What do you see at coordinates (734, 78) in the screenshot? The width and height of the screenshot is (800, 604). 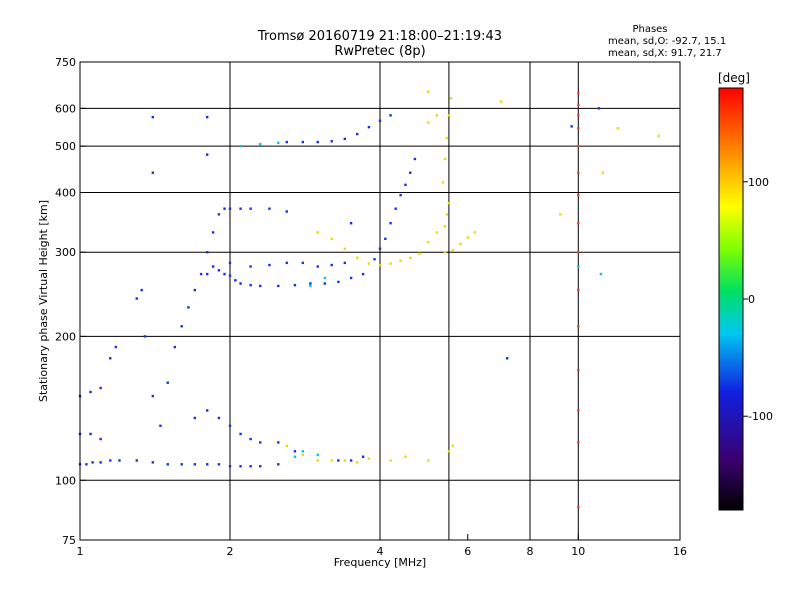 I see `colorbar-label: [deg]` at bounding box center [734, 78].